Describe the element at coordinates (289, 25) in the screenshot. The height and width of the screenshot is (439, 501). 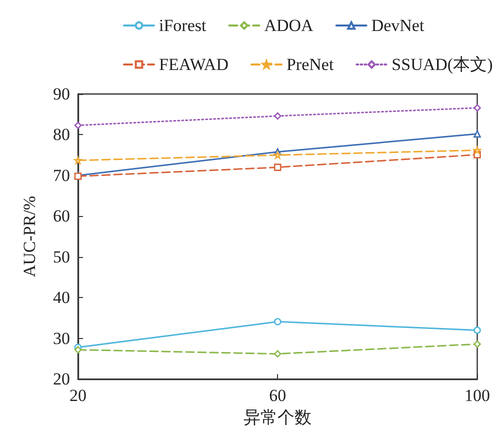
I see `legend-label: ADOA` at that location.